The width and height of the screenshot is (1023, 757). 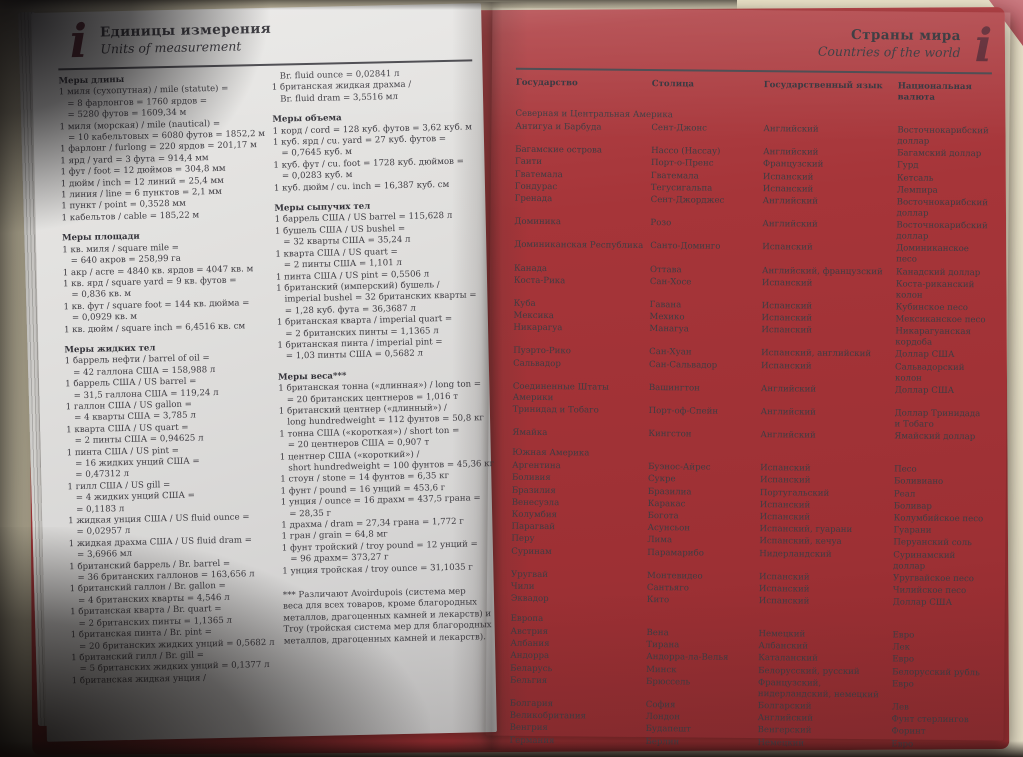 What do you see at coordinates (788, 659) in the screenshot?
I see `table-cell: Каталанский` at bounding box center [788, 659].